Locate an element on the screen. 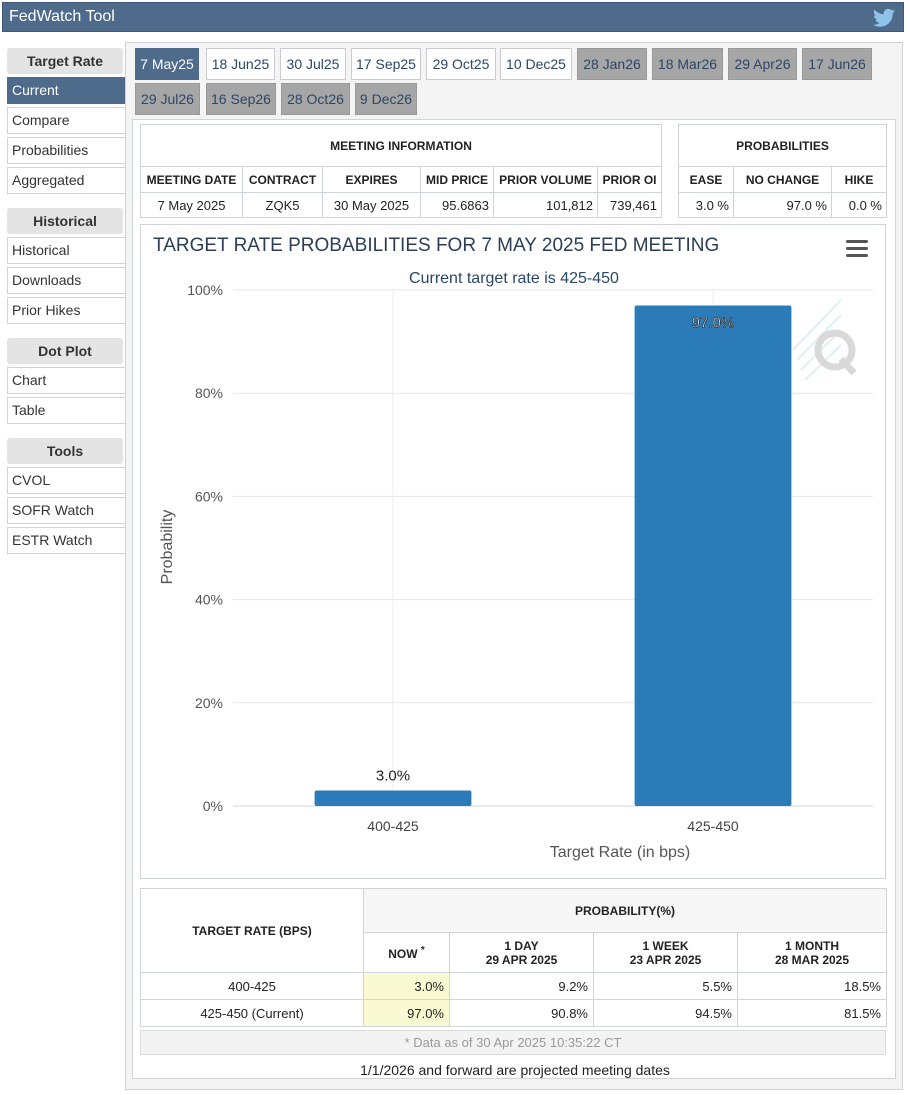 Image resolution: width=910 pixels, height=1095 pixels. col-1-day-date: 29 APR 2025 is located at coordinates (521, 959).